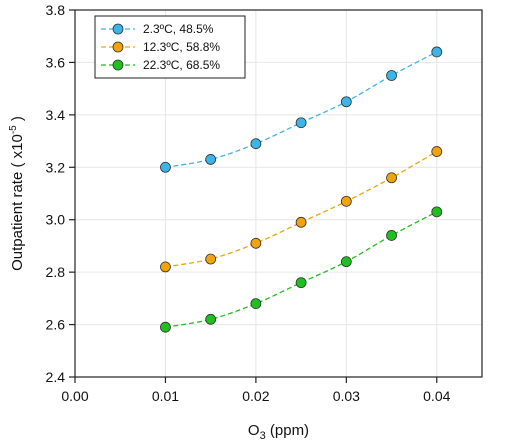 The width and height of the screenshot is (510, 441). Describe the element at coordinates (56, 115) in the screenshot. I see `y-tick-label: 3.4` at that location.